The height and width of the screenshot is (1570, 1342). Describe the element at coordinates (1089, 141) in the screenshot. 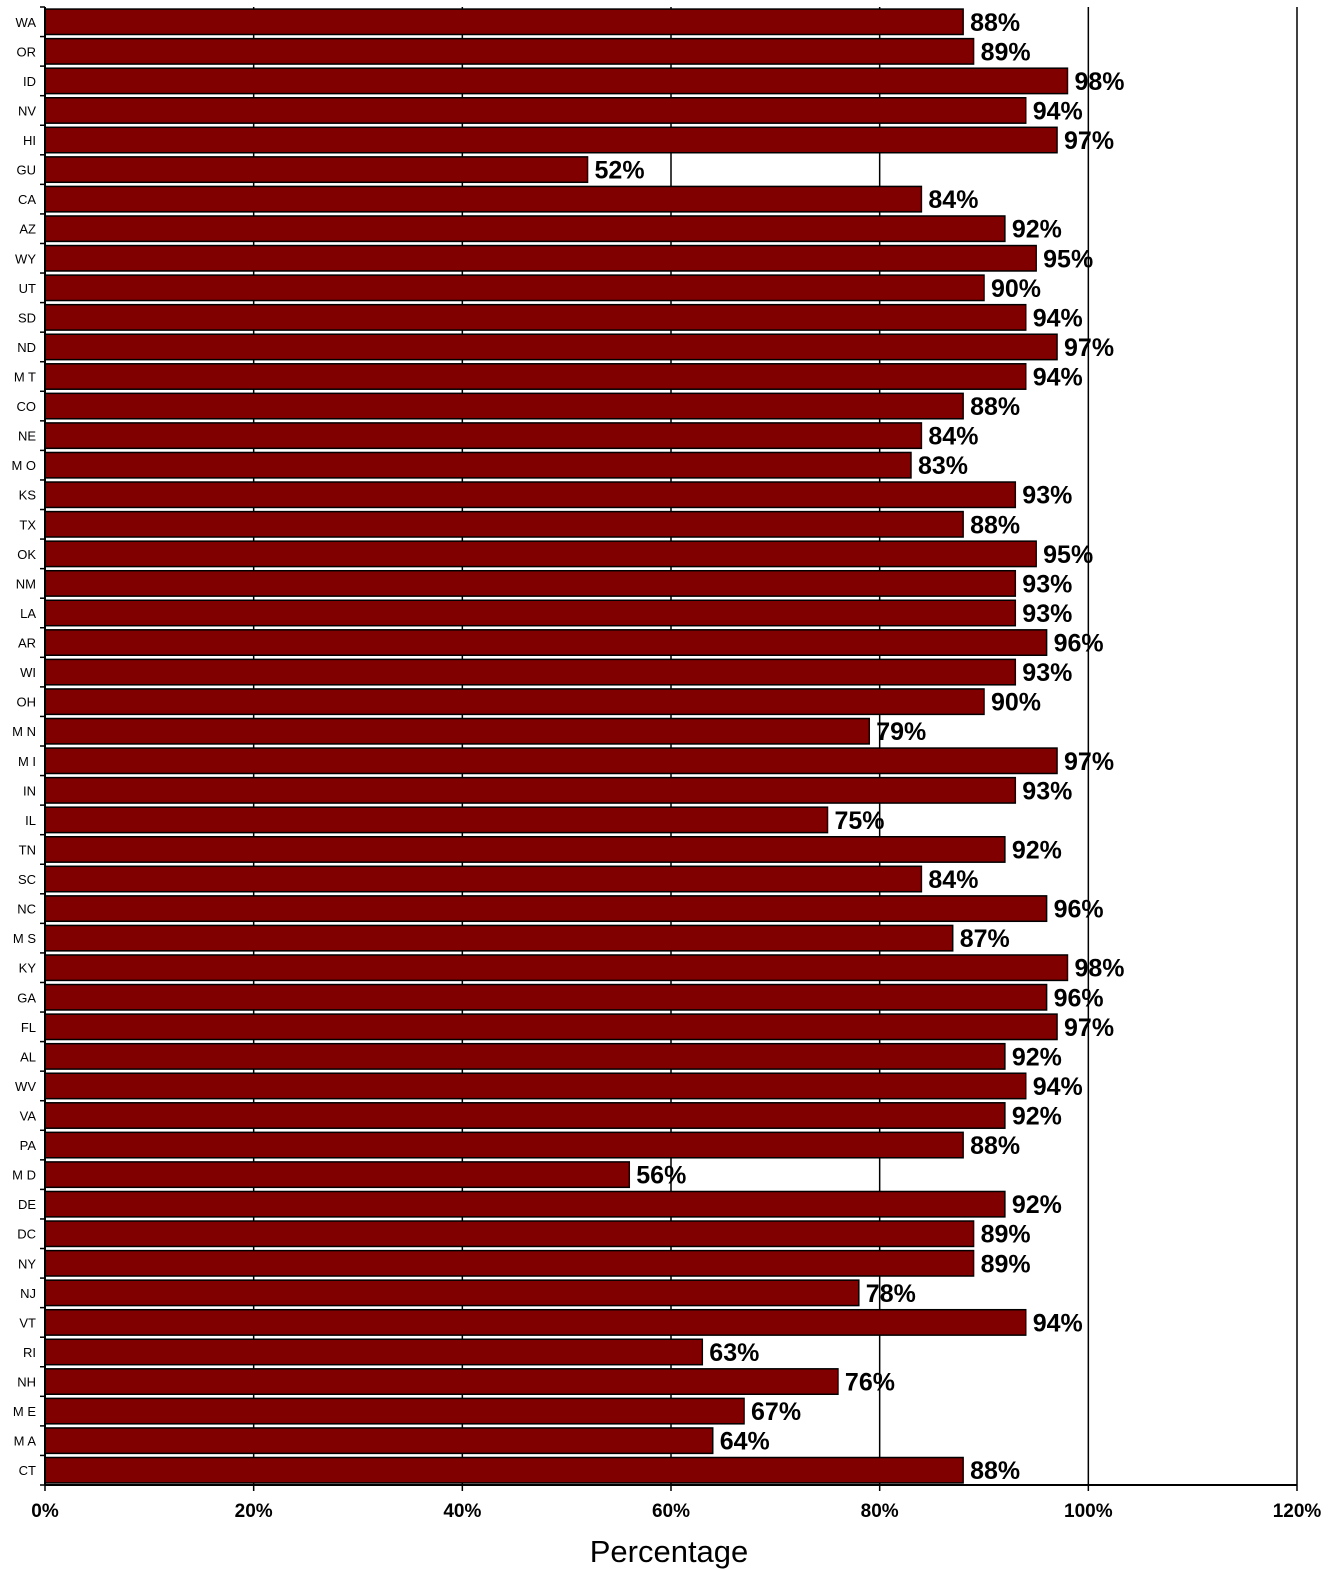

I see `data-label-hi: 97%` at that location.